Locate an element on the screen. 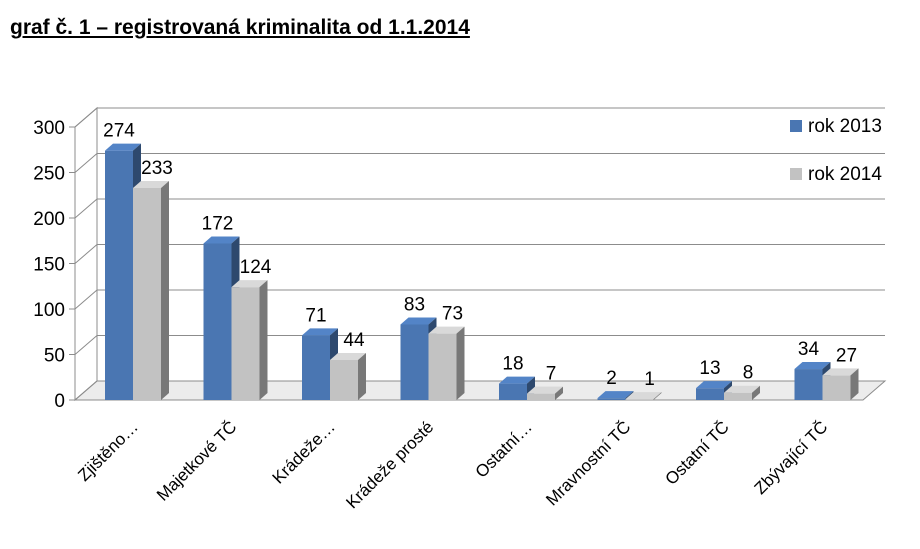 This screenshot has width=920, height=549. legend-label: rok 2013 is located at coordinates (845, 126).